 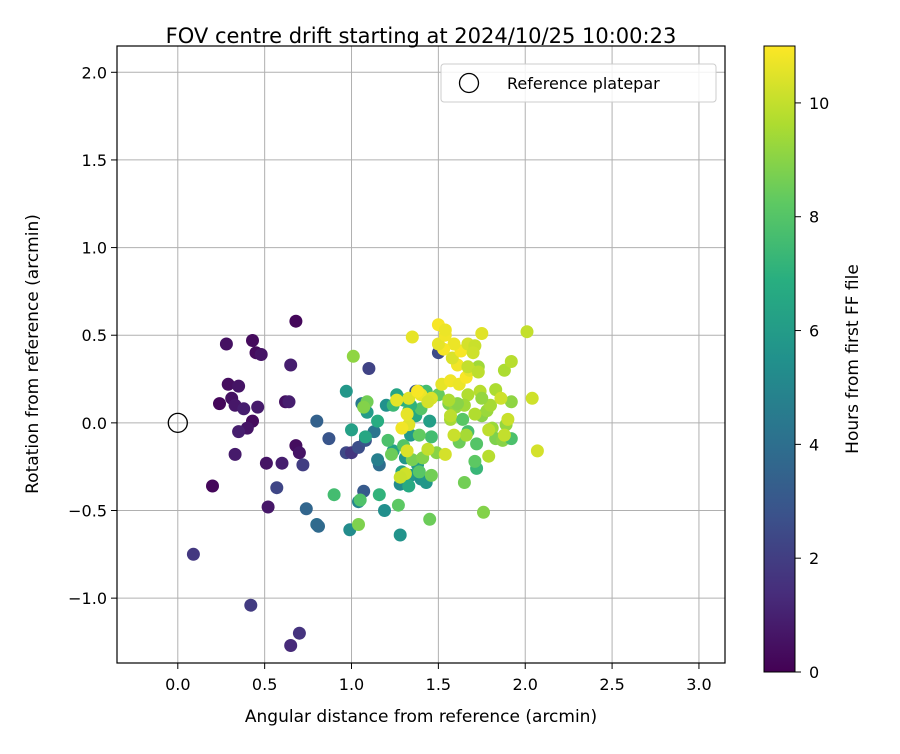 I want to click on x-tick-label: 0.0, so click(x=177, y=684).